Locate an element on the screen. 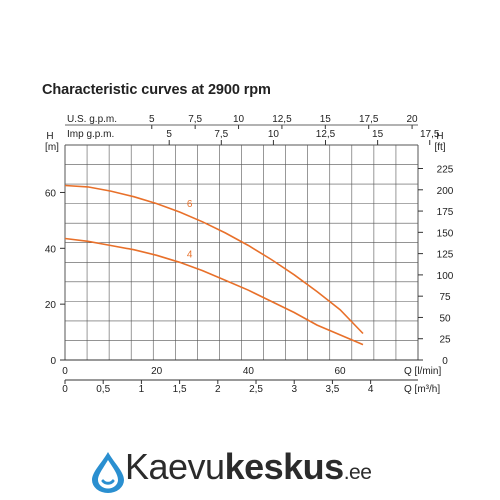 The width and height of the screenshot is (500, 500). x-impgpm-tick-label: 15 is located at coordinates (378, 134).